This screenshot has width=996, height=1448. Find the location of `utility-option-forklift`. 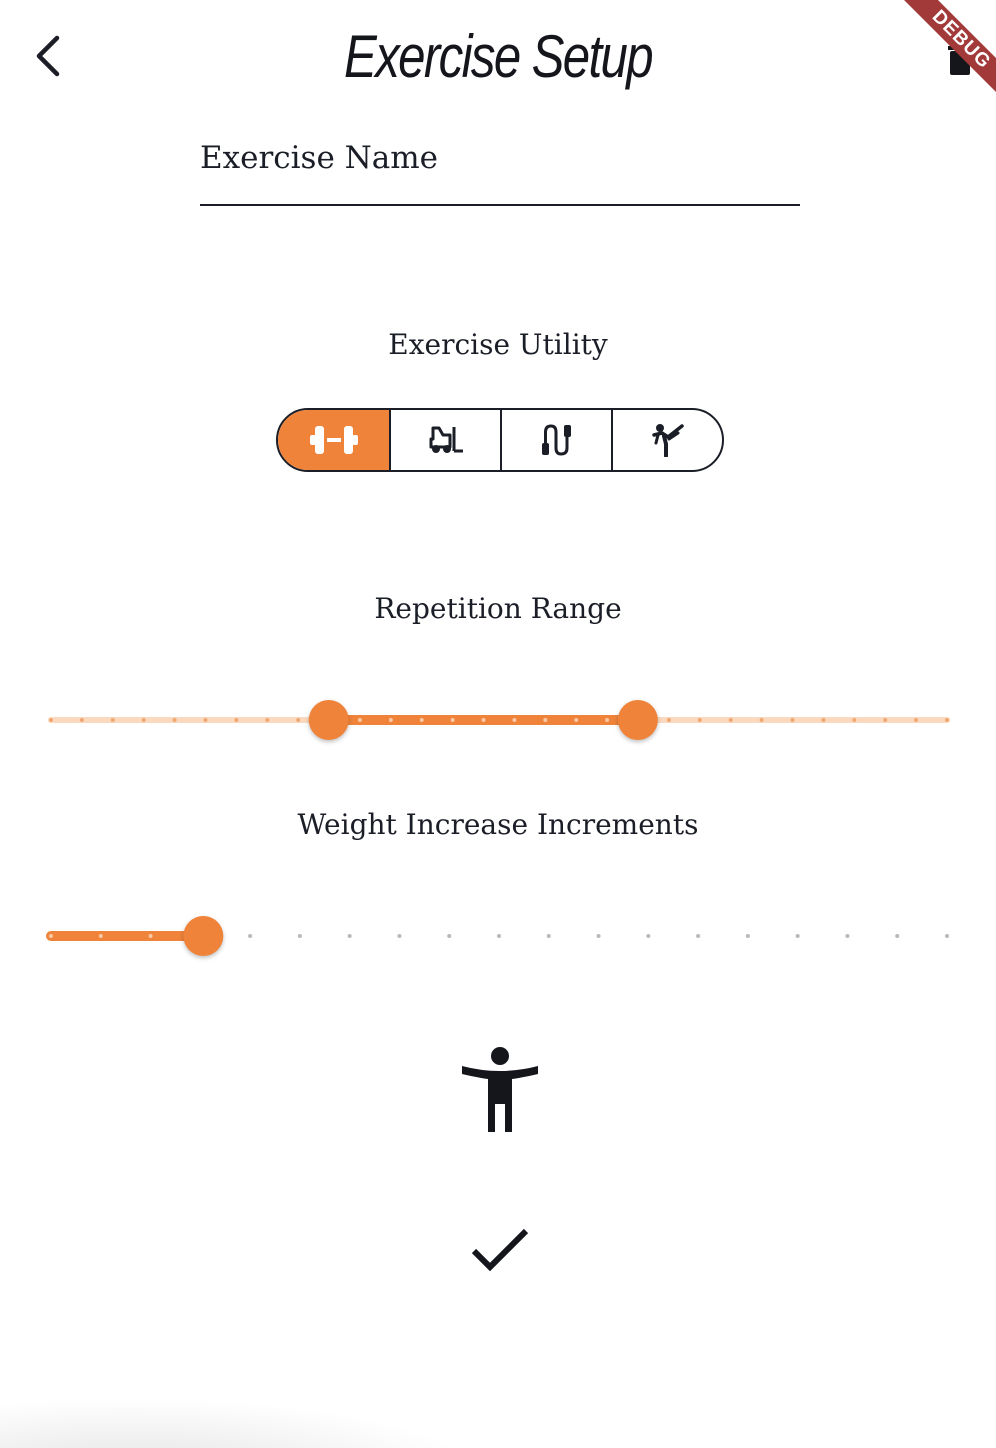

utility-option-forklift is located at coordinates (444, 440).